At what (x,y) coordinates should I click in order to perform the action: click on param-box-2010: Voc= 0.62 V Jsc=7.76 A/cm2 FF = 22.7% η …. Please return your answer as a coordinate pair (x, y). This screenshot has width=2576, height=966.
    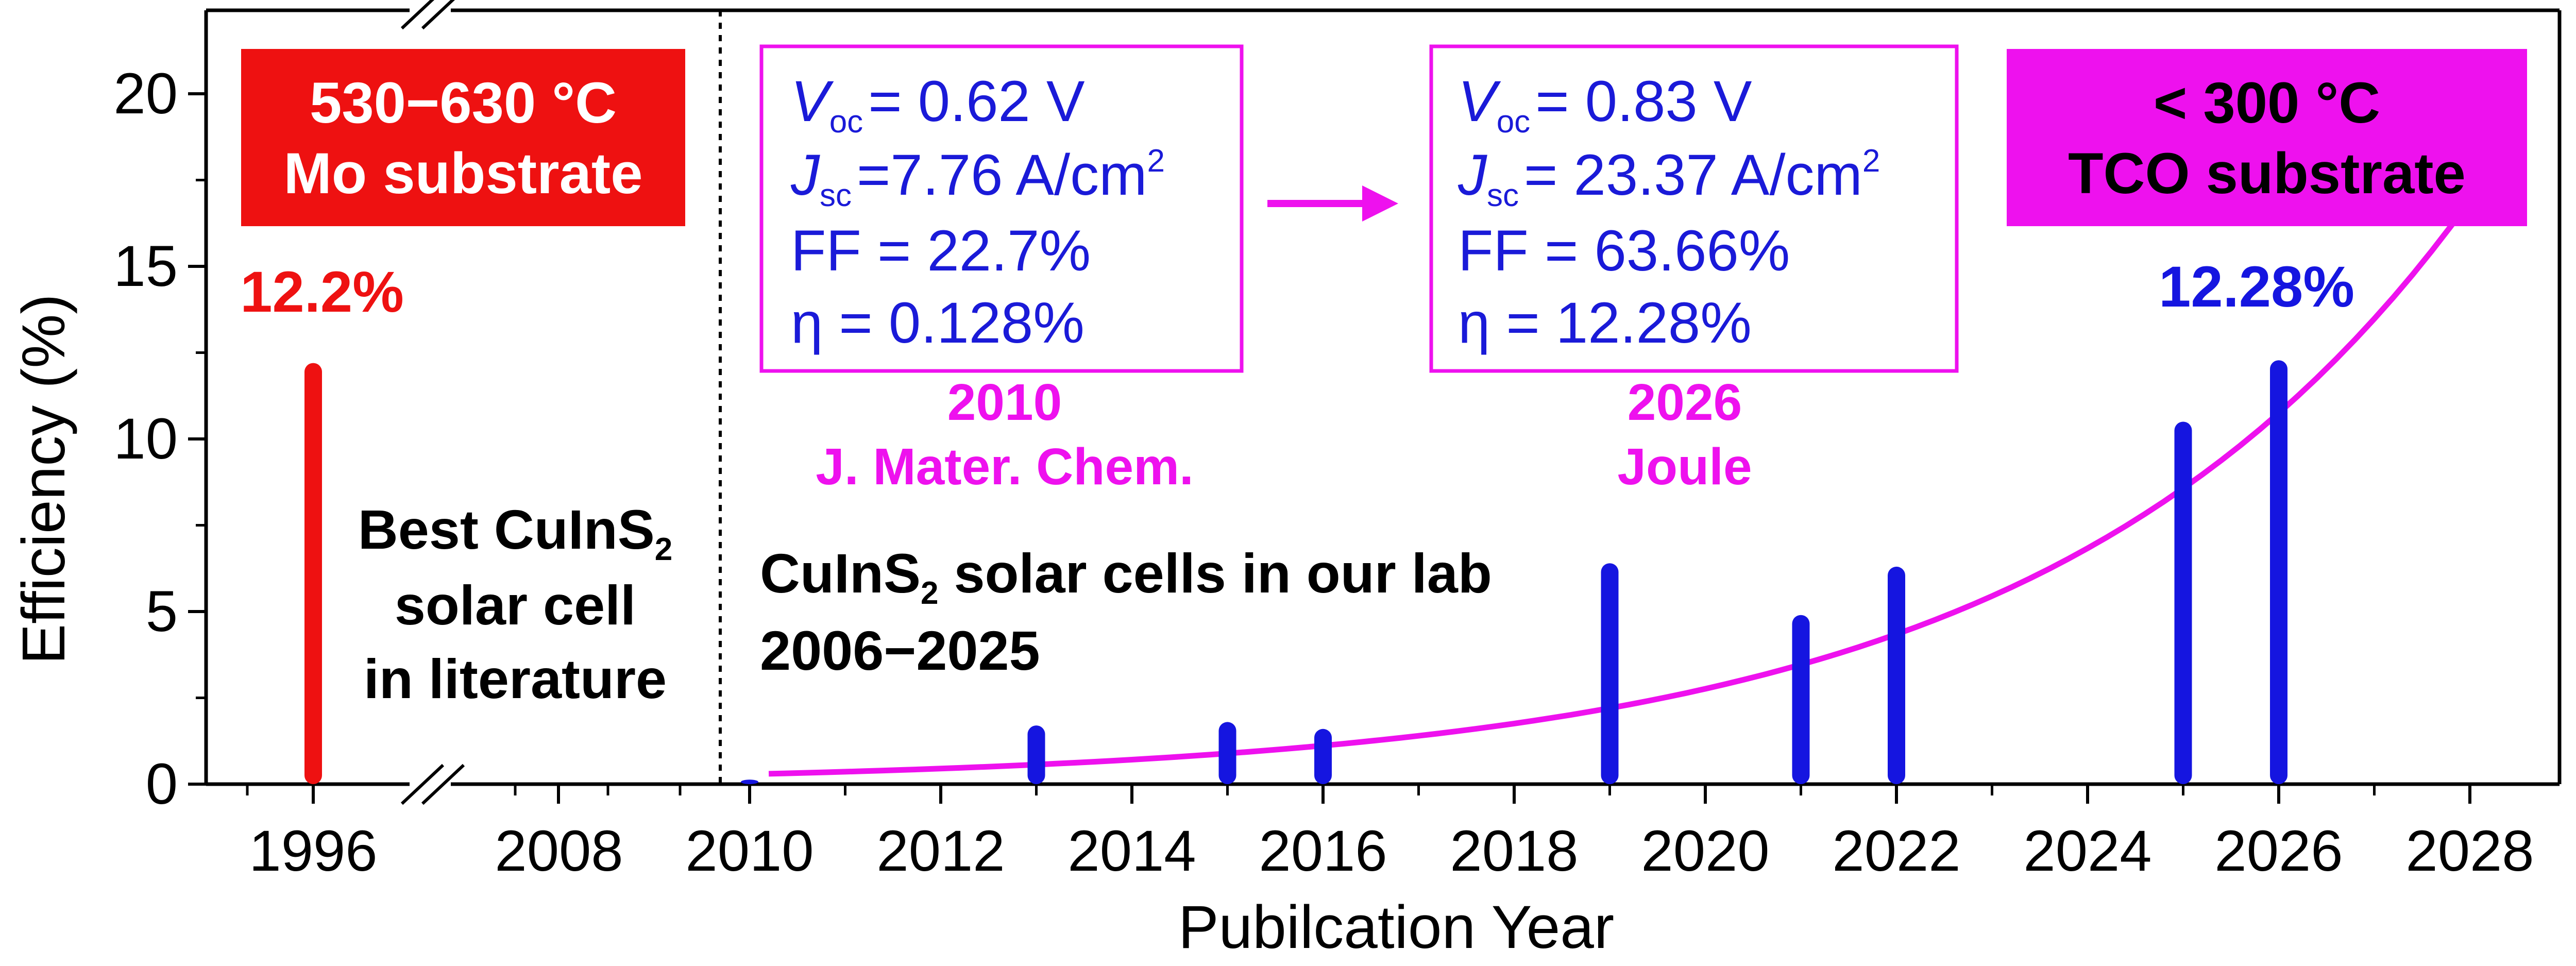
    Looking at the image, I should click on (1001, 208).